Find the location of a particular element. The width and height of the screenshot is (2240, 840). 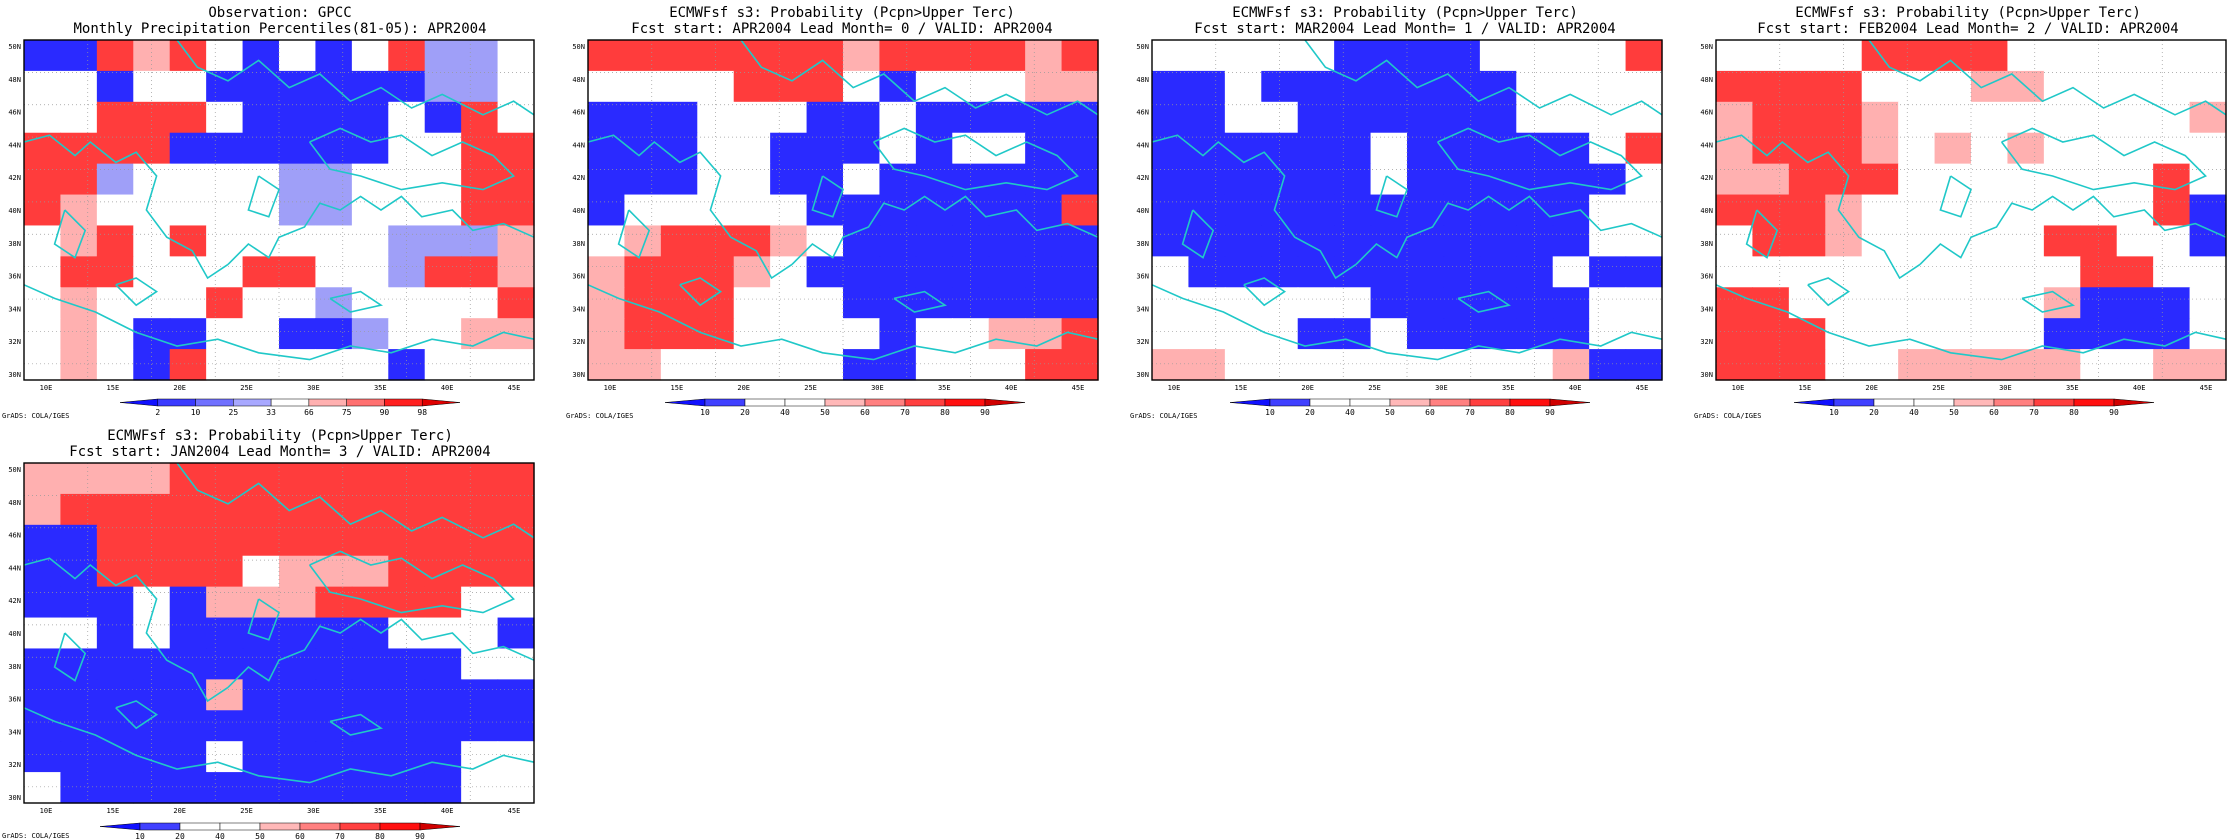

x-tick-label: 45E is located at coordinates (1078, 388).